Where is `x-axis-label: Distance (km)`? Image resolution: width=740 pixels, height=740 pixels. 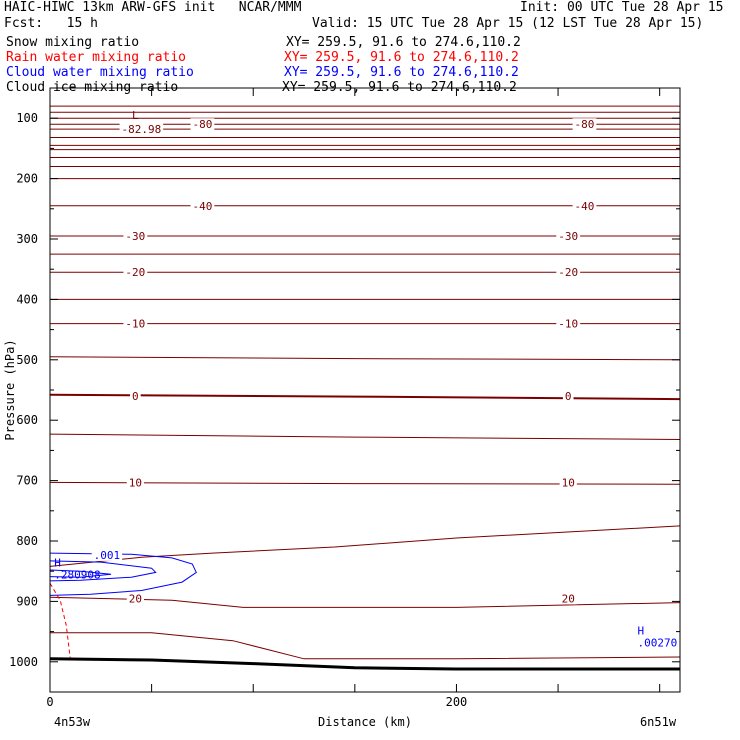 x-axis-label: Distance (km) is located at coordinates (365, 722).